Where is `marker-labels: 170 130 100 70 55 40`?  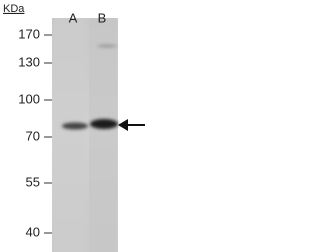 marker-labels: 170 130 100 70 55 40 is located at coordinates (35, 132).